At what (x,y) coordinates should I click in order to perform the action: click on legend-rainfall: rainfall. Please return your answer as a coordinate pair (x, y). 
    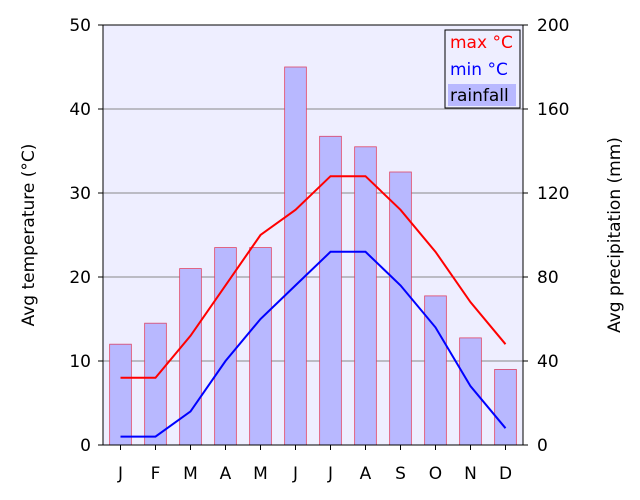
    Looking at the image, I should click on (479, 96).